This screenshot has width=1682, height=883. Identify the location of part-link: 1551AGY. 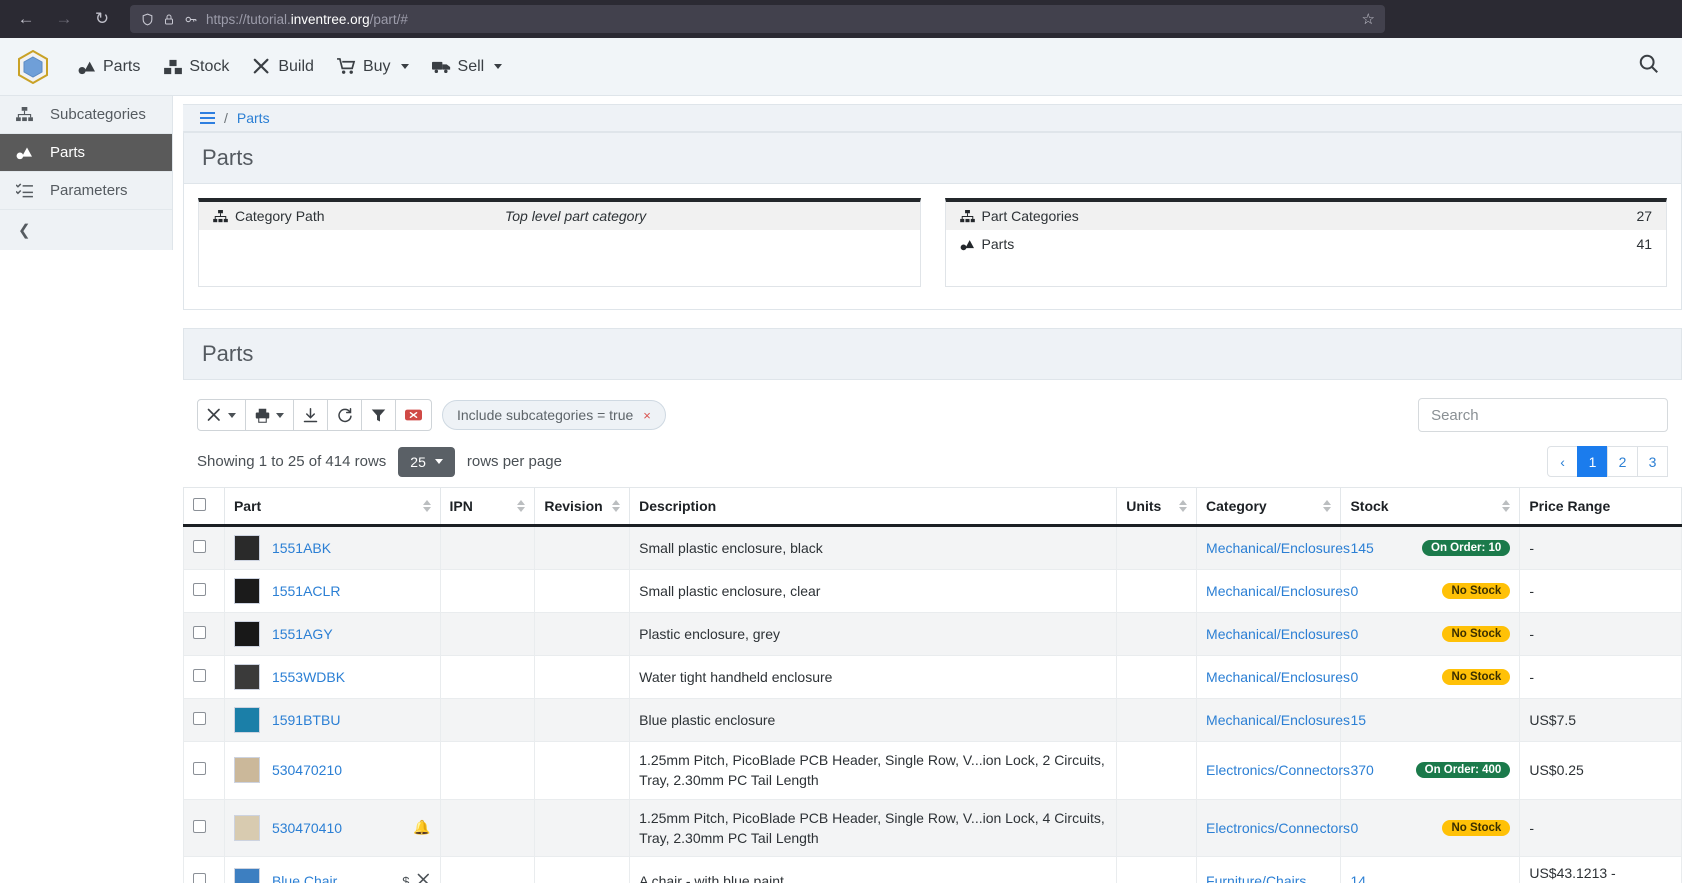
(302, 634).